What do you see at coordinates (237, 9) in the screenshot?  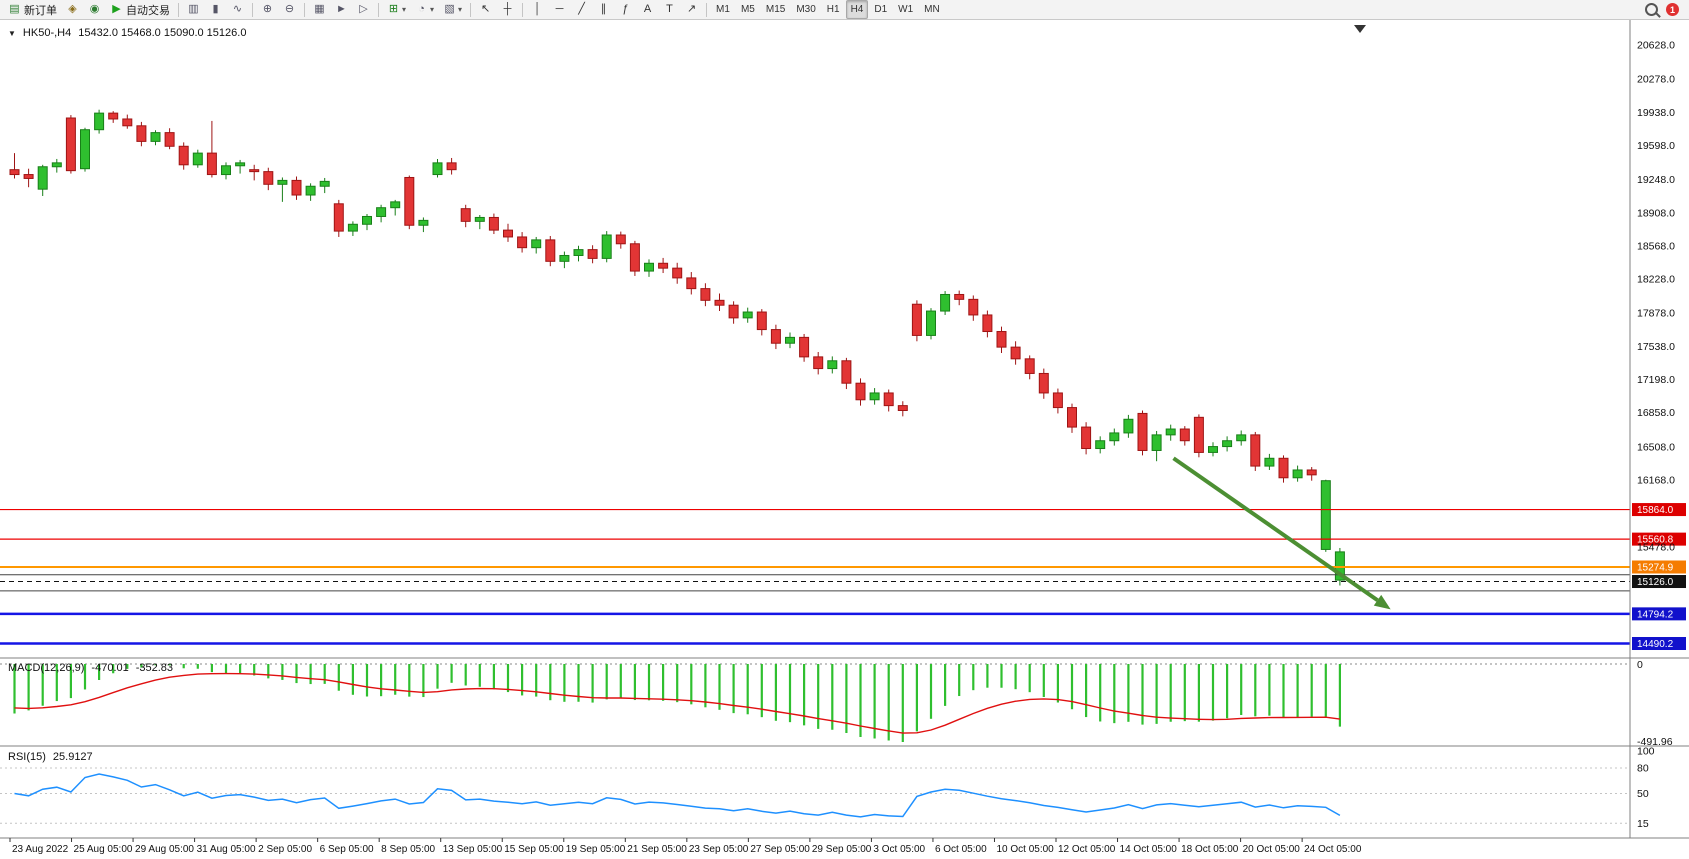 I see `line-chart-button: ∿` at bounding box center [237, 9].